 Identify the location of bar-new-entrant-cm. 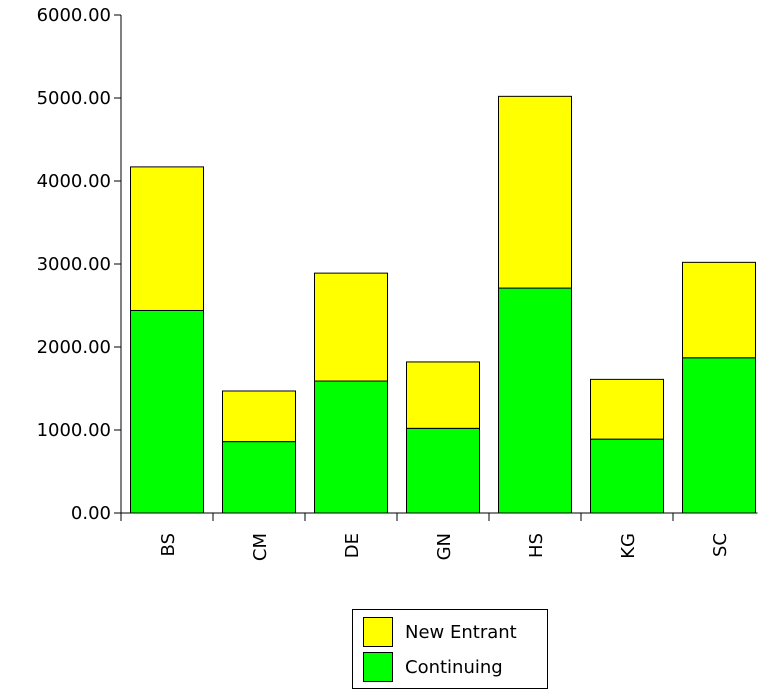
(259, 416).